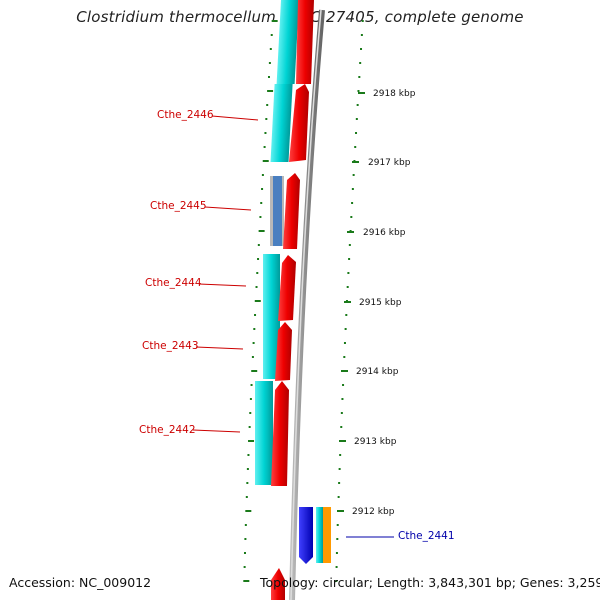 This screenshot has width=600, height=600. What do you see at coordinates (426, 536) in the screenshot?
I see `gene-label-cthe-2441: Cthe_2441` at bounding box center [426, 536].